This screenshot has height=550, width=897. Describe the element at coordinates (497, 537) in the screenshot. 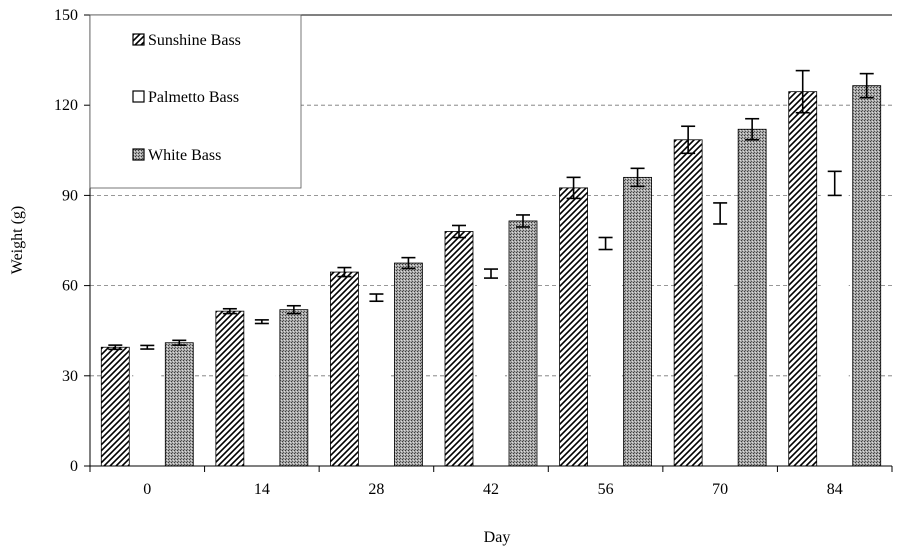

I see `x-axis-title: Day` at that location.